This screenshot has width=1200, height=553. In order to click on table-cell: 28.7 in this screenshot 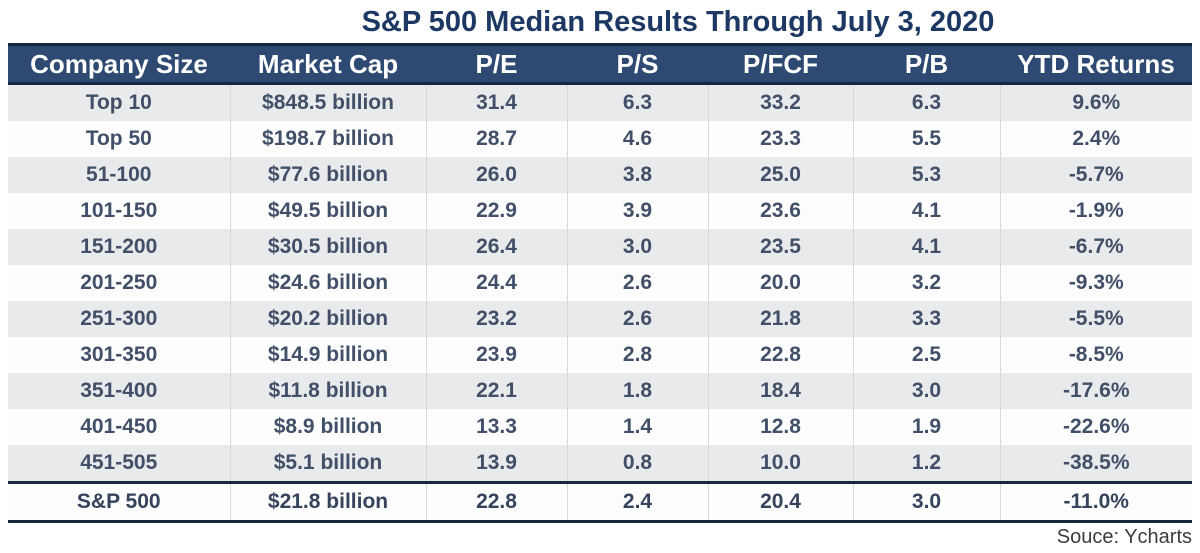, I will do `click(496, 139)`.